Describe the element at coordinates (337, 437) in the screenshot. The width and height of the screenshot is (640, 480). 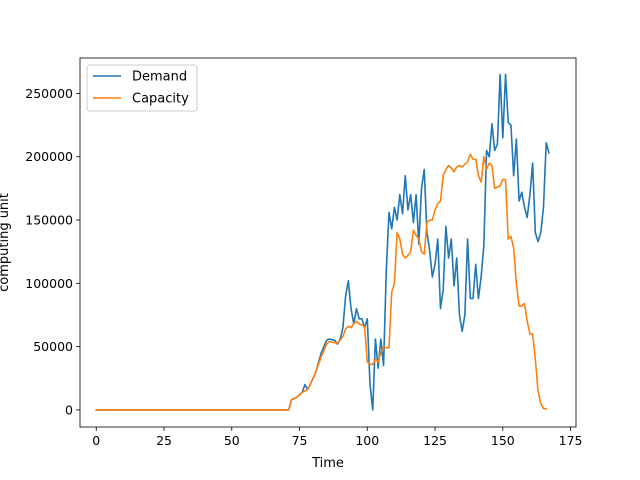
I see `x-axis: 0 25 50 75 100 125 150 175` at that location.